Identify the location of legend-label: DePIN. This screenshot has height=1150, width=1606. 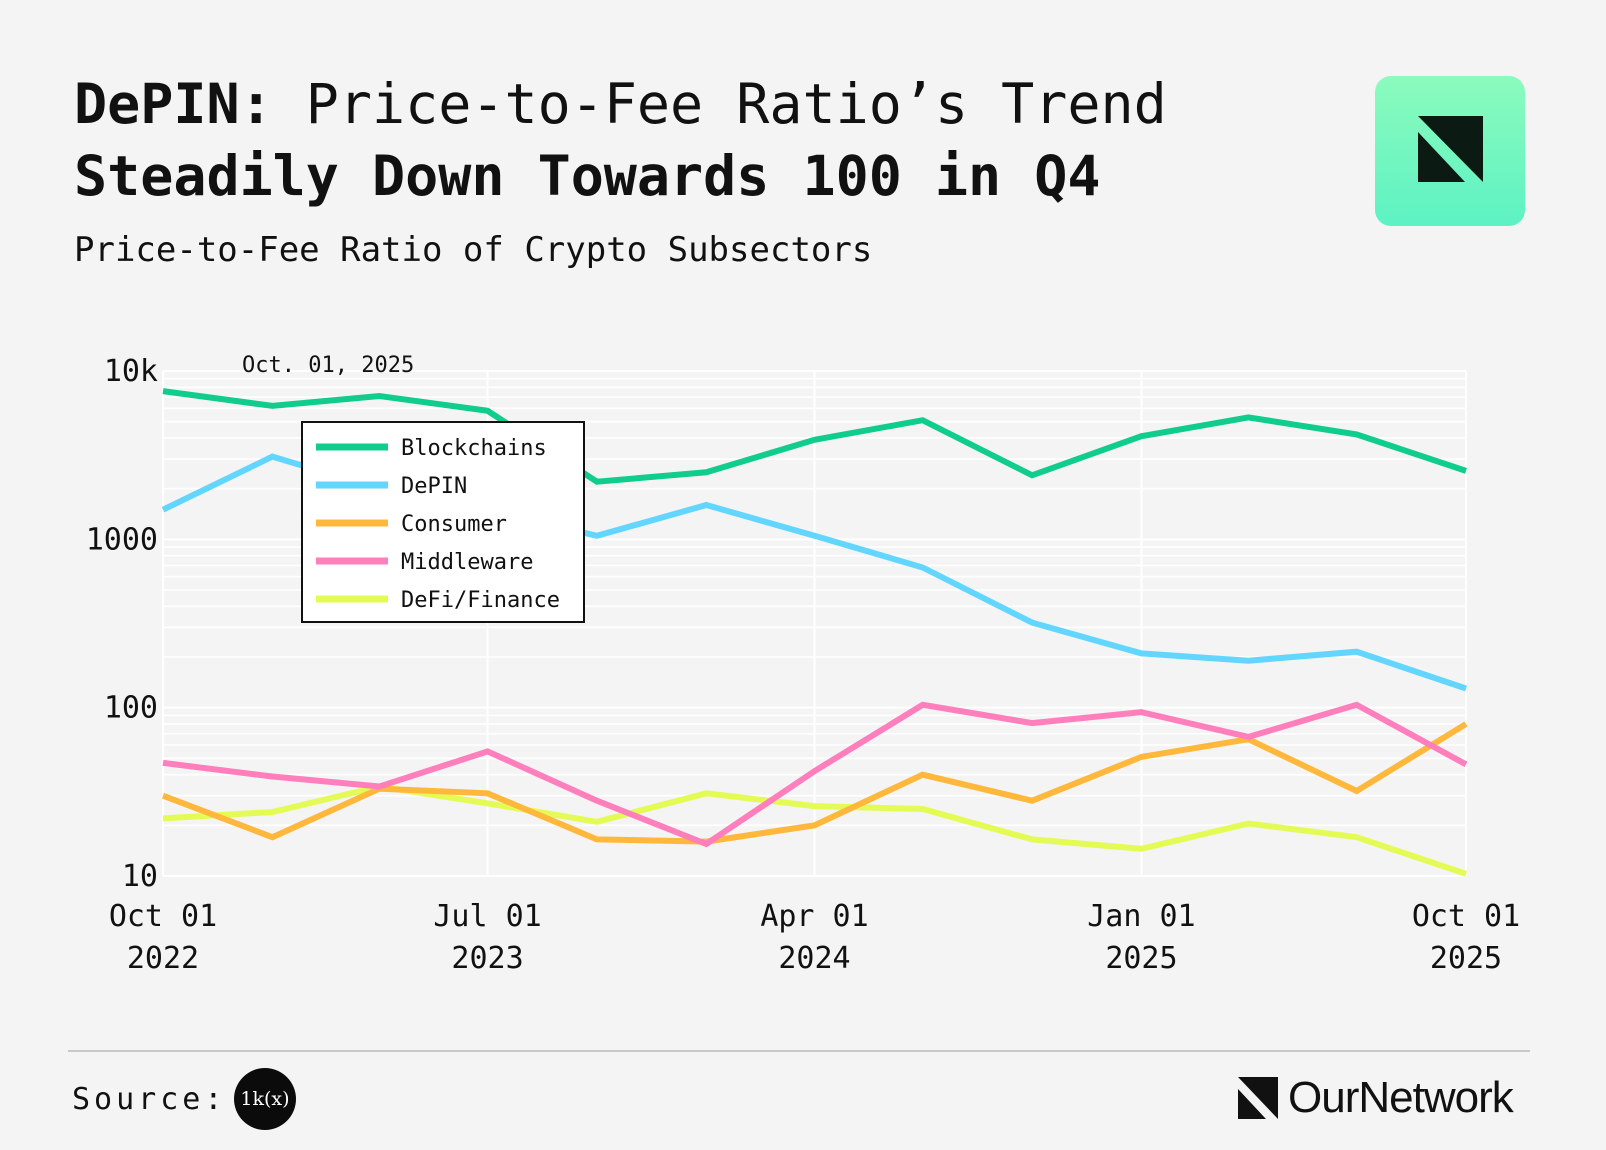
(434, 486).